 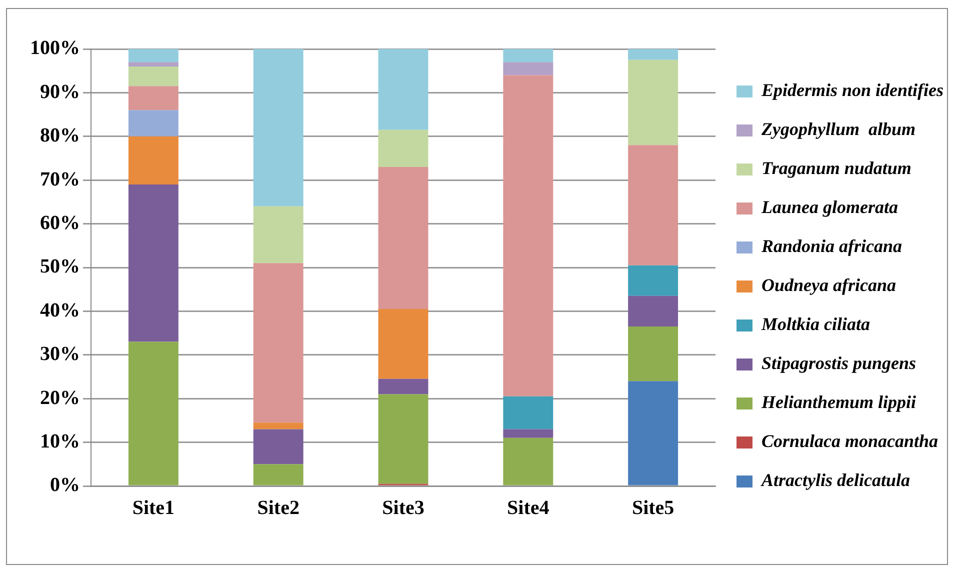 I want to click on legend-label: Stipagrostis pungens, so click(x=839, y=363).